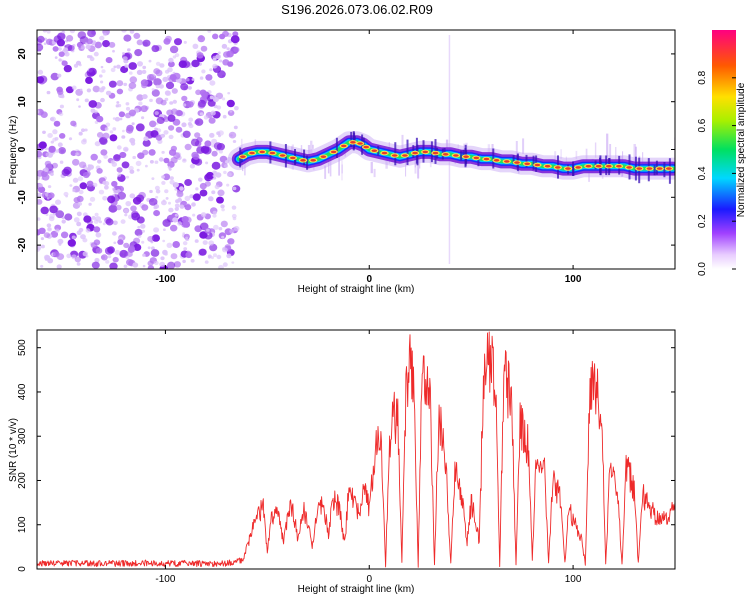  What do you see at coordinates (356, 589) in the screenshot?
I see `snr-xlabel: Height of straight line (km)` at bounding box center [356, 589].